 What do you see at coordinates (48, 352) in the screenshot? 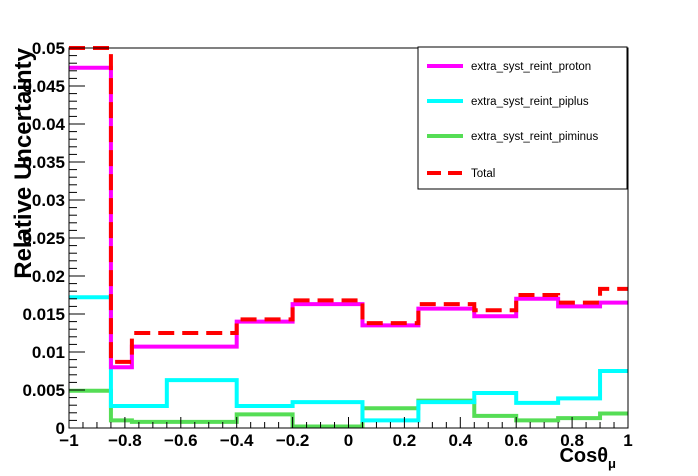
I see `y-tick-label: 0.01` at bounding box center [48, 352].